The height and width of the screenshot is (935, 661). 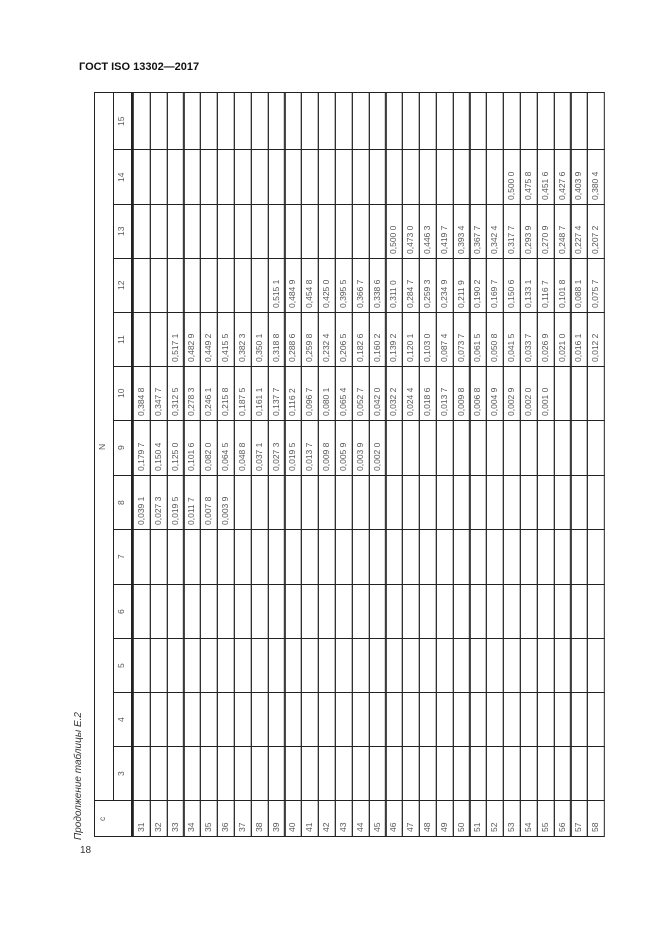 I want to click on header-separator, so click(x=132, y=464).